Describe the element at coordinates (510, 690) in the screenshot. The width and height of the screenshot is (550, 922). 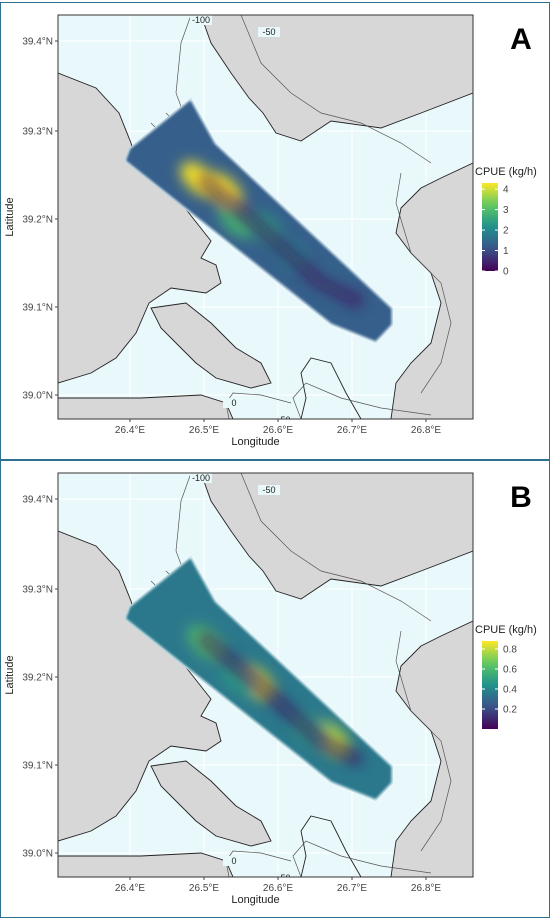
I see `legend-tick-label: 0.4` at that location.